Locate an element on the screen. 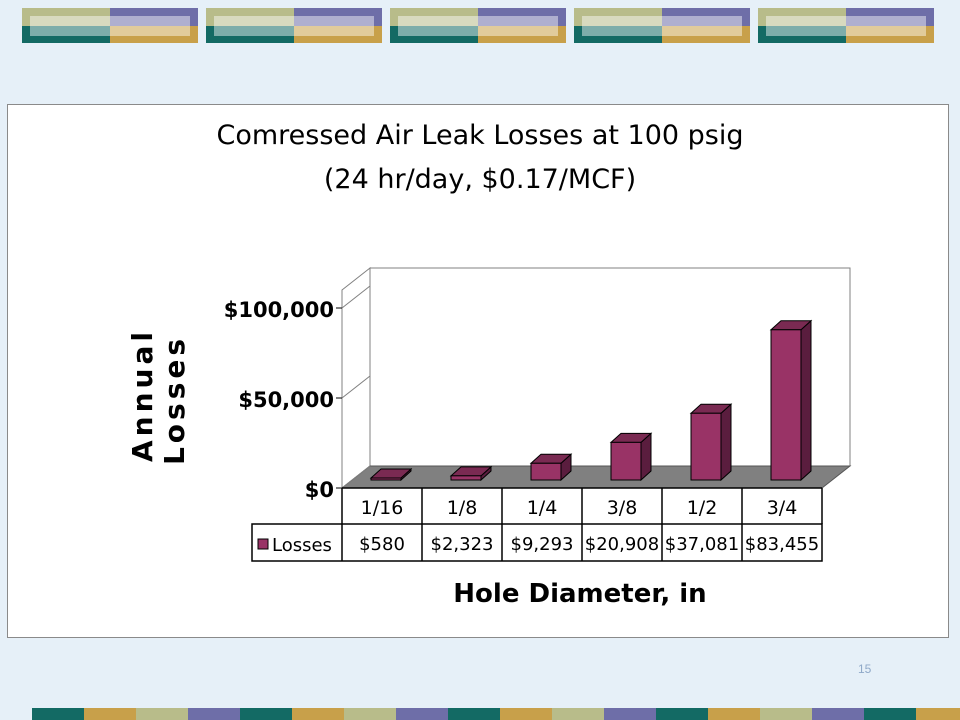  chart-subtitle-line: (24 hr/day, $0.17/MCF) is located at coordinates (480, 179).